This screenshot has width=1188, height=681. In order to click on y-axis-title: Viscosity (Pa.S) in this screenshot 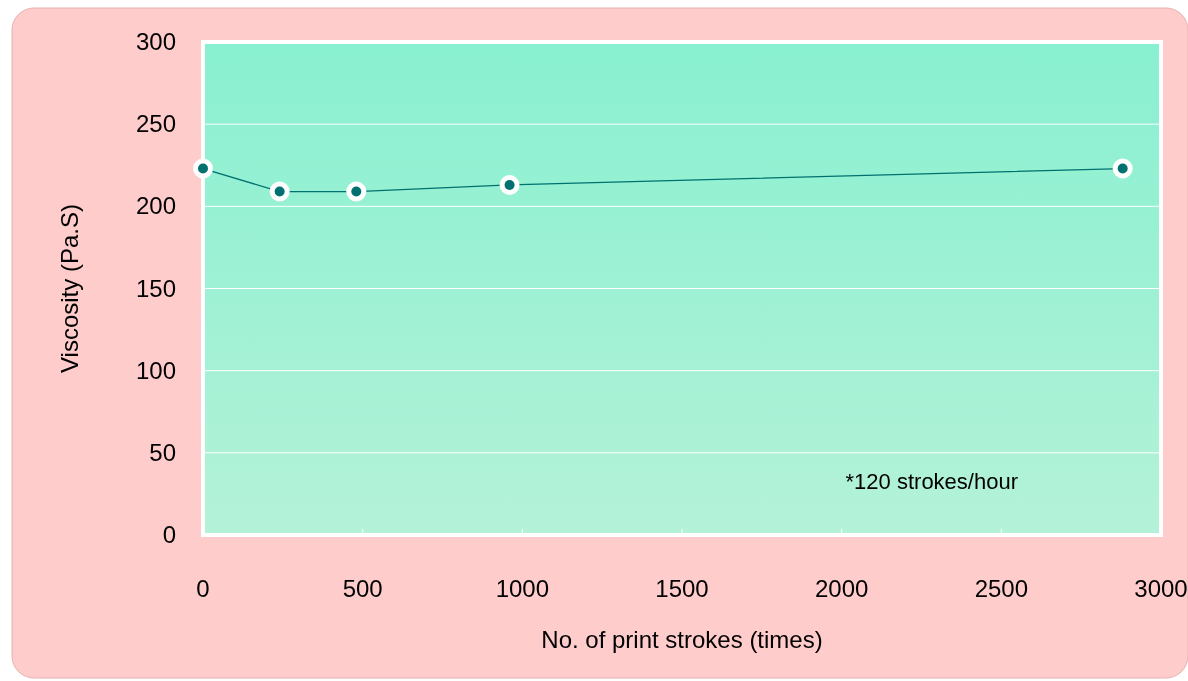, I will do `click(69, 288)`.